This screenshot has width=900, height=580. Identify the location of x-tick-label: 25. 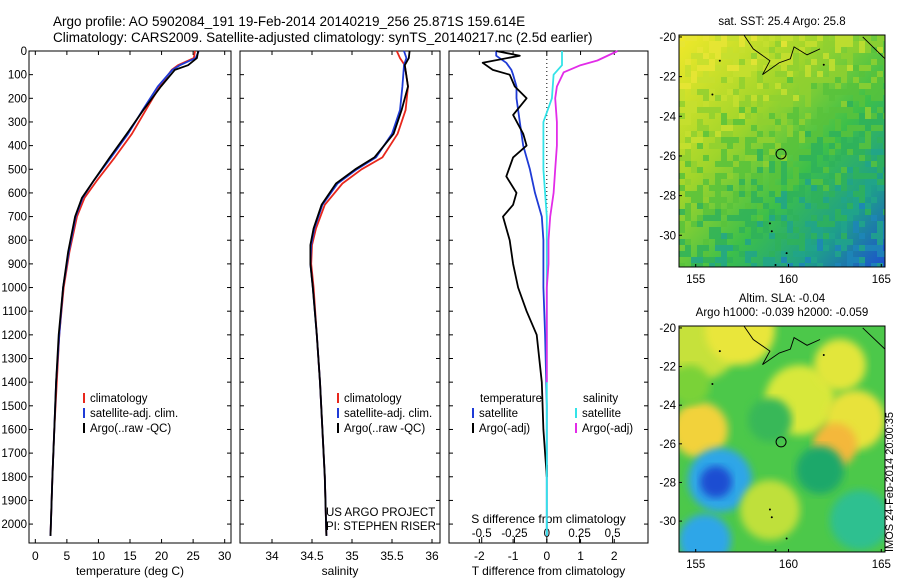
(193, 556).